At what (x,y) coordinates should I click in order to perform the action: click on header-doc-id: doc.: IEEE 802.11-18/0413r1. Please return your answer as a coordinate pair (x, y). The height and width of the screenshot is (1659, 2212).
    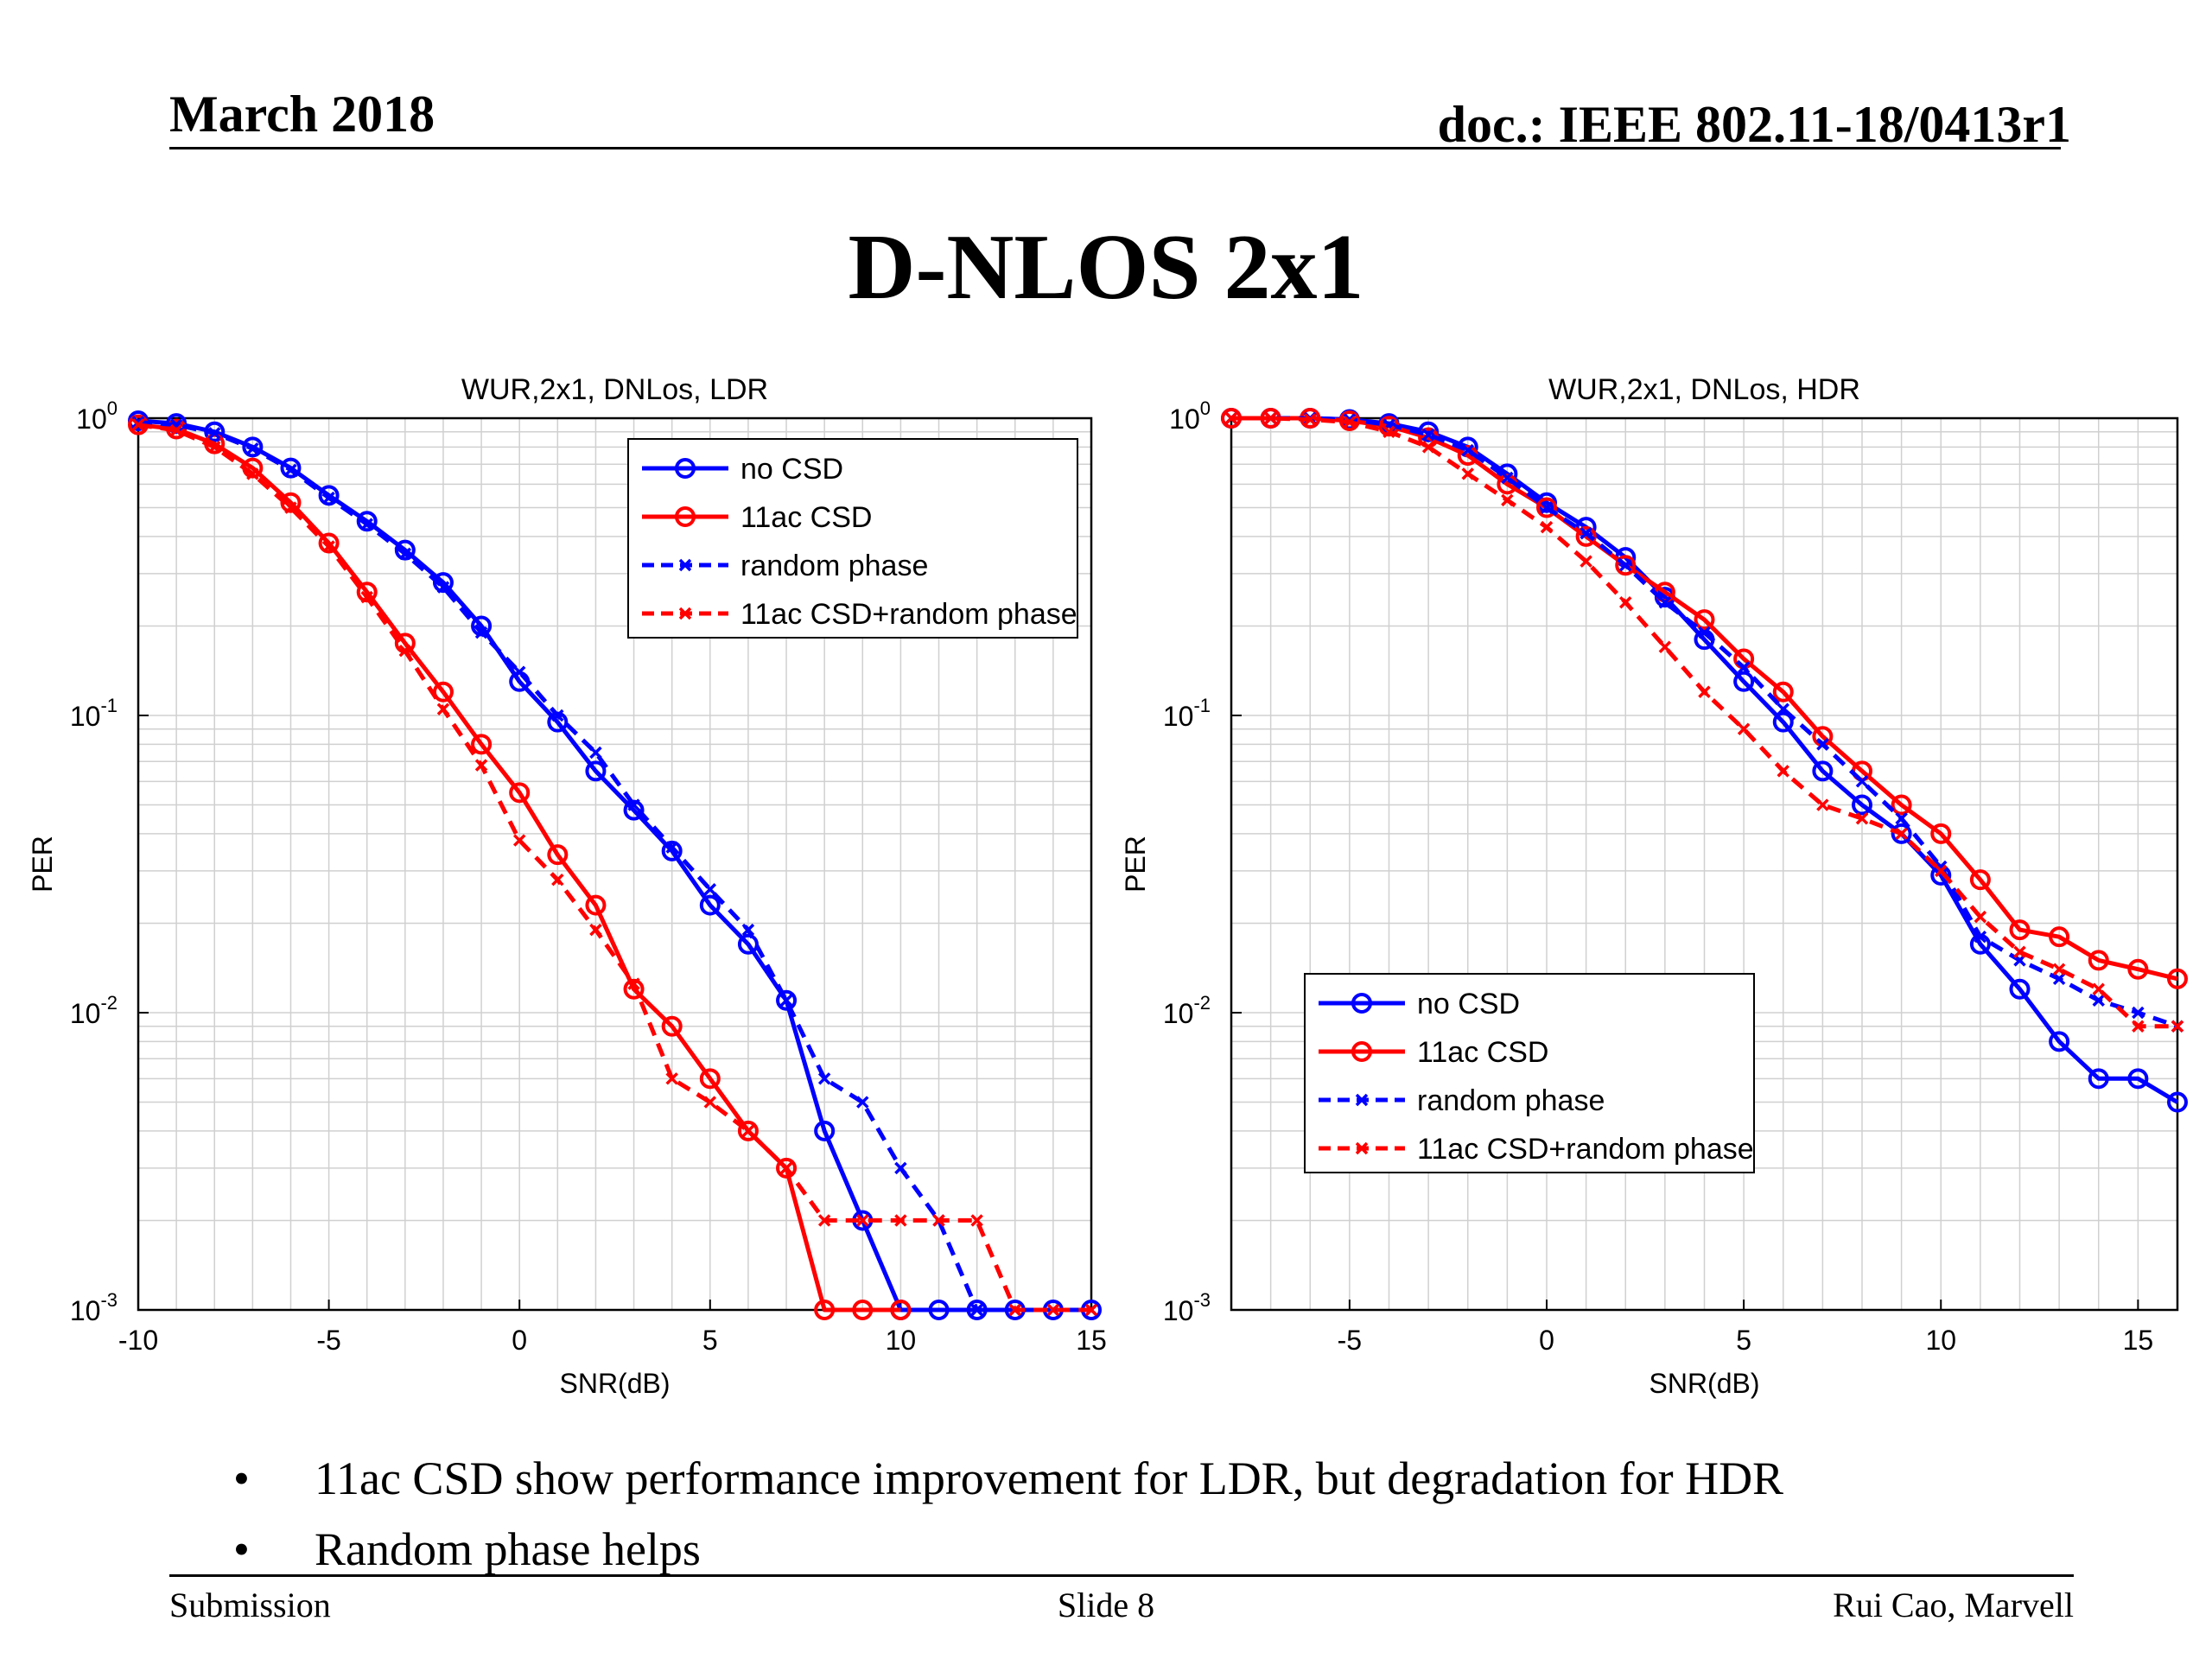
    Looking at the image, I should click on (1754, 124).